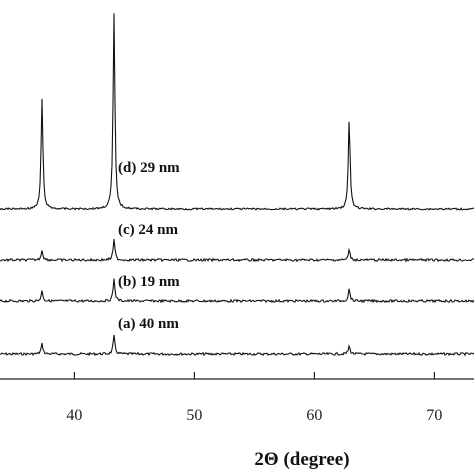  Describe the element at coordinates (149, 246) in the screenshot. I see `series-labels: (a) 40 nm (b) 19 nm (c) 24 nm (d) 29 nm` at that location.